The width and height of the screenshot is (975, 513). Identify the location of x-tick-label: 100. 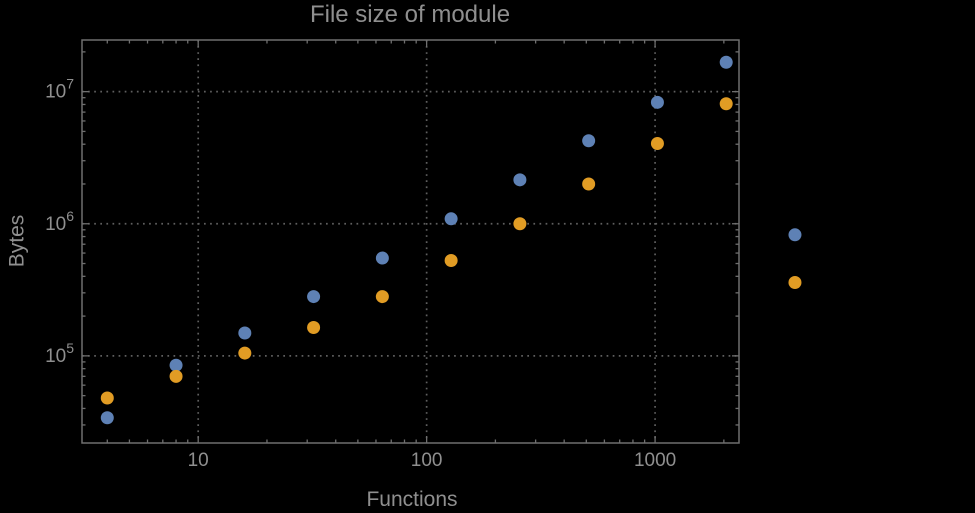
(427, 460).